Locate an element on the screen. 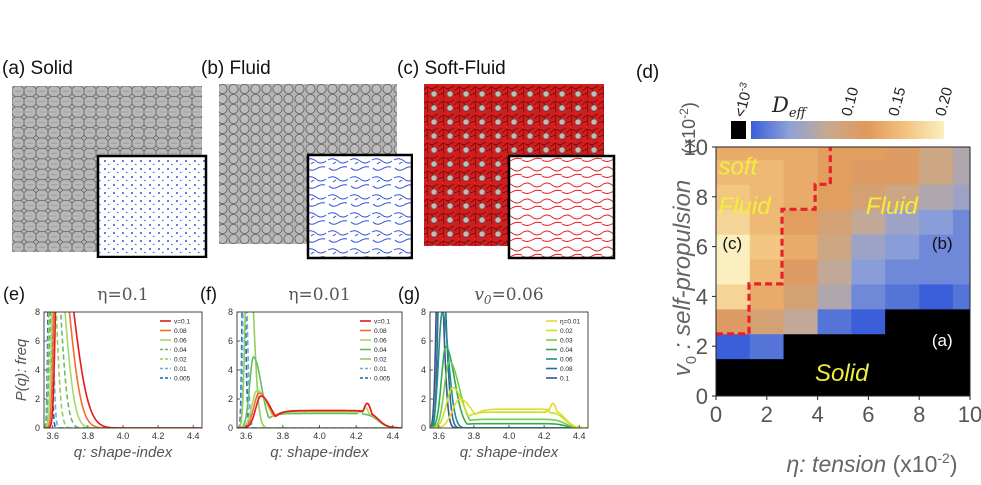 The height and width of the screenshot is (485, 981). chart-g-legend-label-1: 0.02 is located at coordinates (566, 331).